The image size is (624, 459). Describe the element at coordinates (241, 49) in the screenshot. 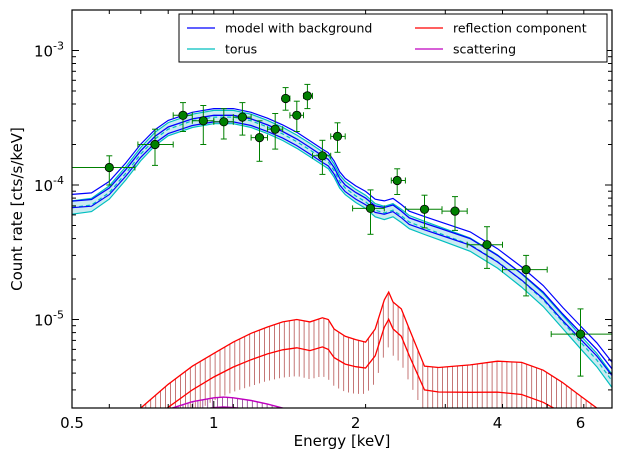

I see `legend-label: torus` at that location.